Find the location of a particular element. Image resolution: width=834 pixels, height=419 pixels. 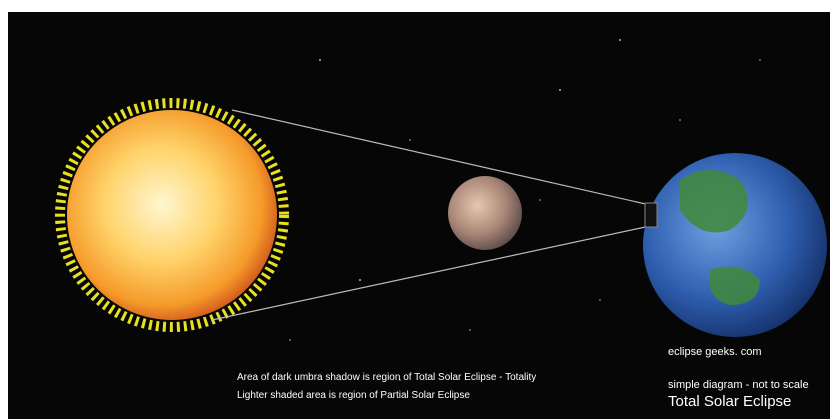

sun is located at coordinates (172, 215).